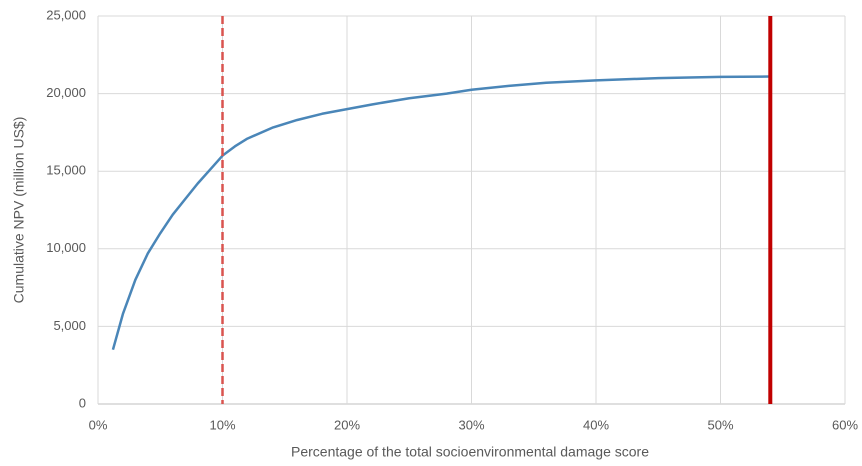 The width and height of the screenshot is (862, 466). What do you see at coordinates (66, 170) in the screenshot?
I see `y-tick-label: 15,000` at bounding box center [66, 170].